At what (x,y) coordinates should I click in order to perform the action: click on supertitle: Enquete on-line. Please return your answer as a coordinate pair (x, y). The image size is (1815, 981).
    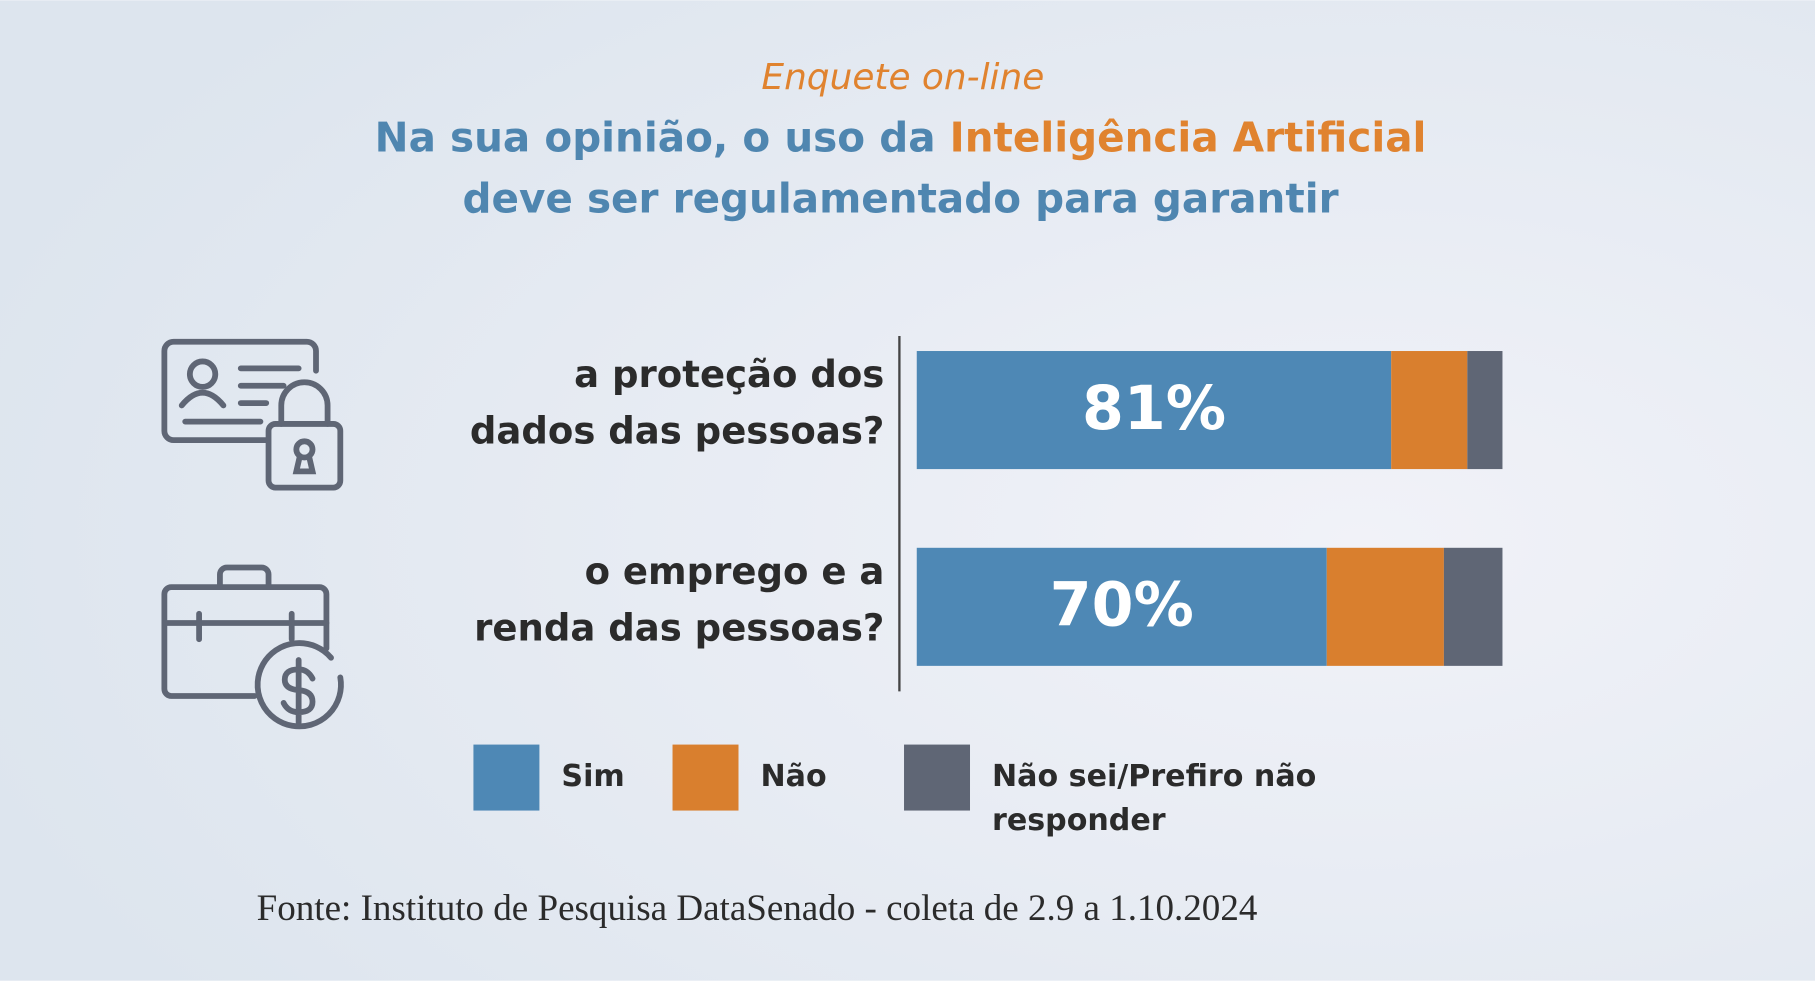
    Looking at the image, I should click on (902, 77).